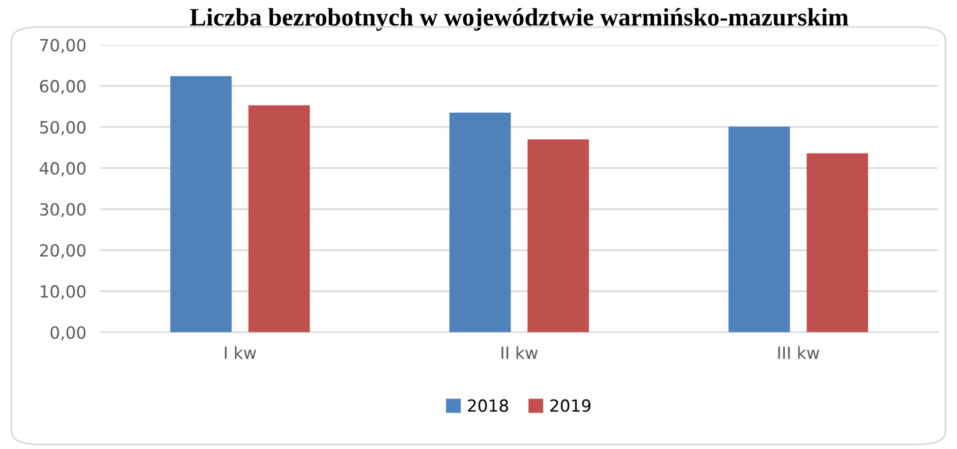 Image resolution: width=957 pixels, height=449 pixels. I want to click on chart-title: Liczba bezrobotnych w województwie warmińsko-mazurskim, so click(519, 19).